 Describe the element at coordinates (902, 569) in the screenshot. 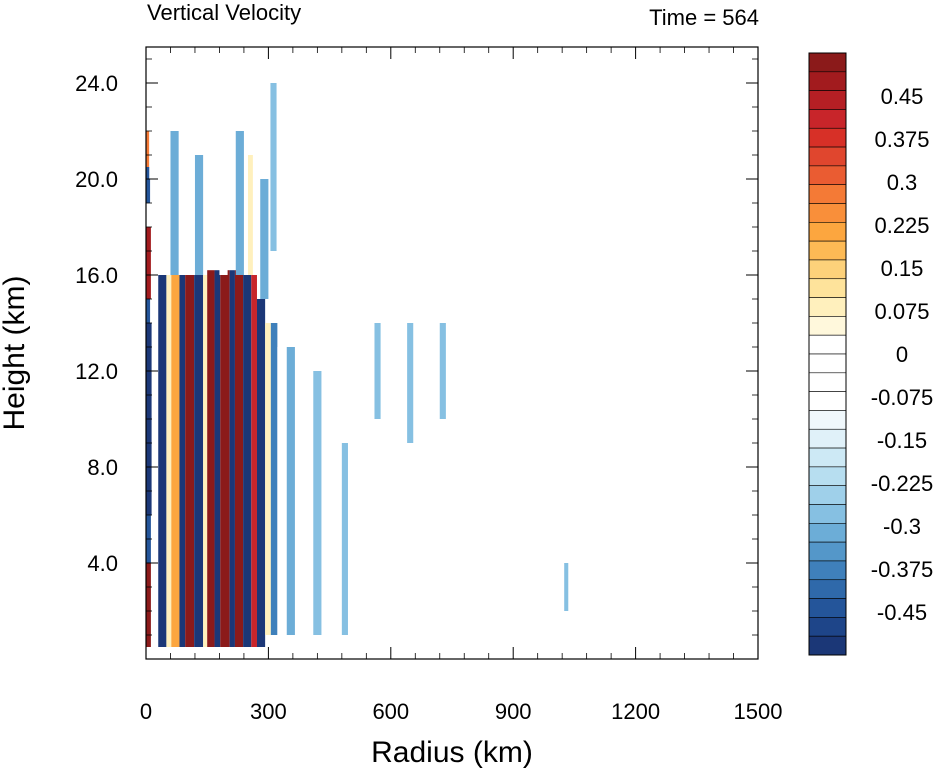

I see `colorbar-tick-label: -0.375` at that location.